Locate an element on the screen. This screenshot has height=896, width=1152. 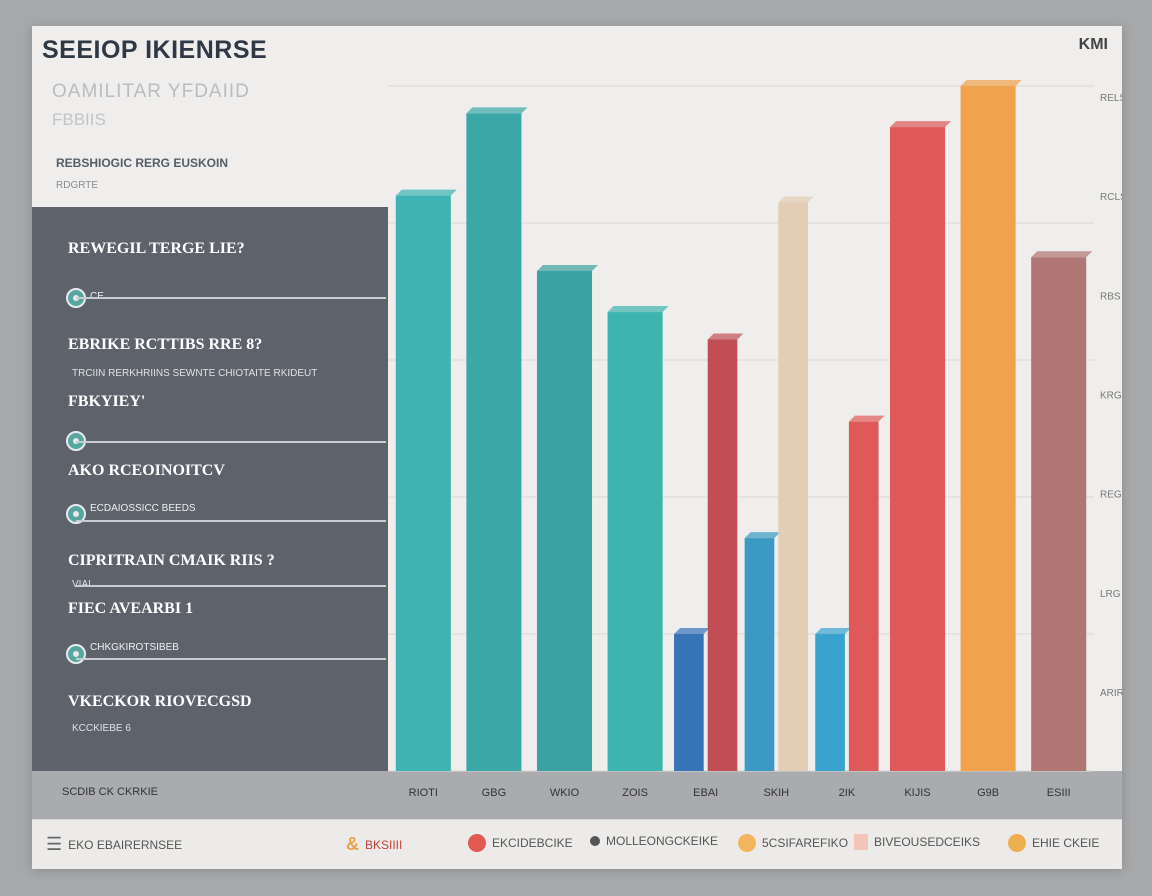
legend-item-6: EHIE CKEIE is located at coordinates (1053, 843).